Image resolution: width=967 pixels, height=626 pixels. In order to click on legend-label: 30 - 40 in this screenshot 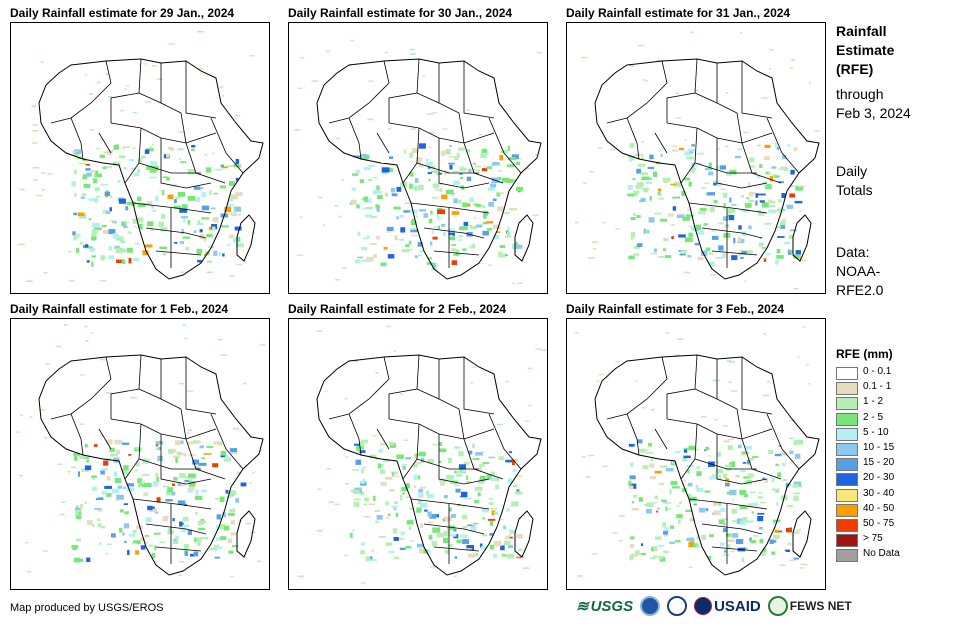, I will do `click(879, 493)`.